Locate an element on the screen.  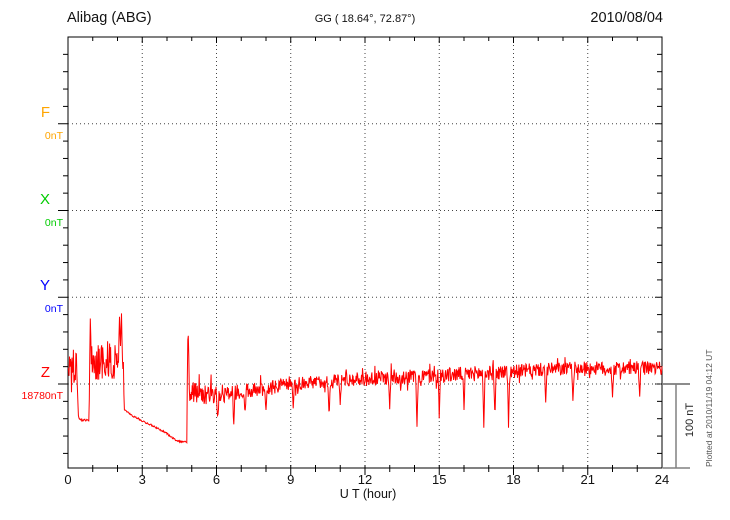
x-axis-tick-label: 21 is located at coordinates (587, 479).